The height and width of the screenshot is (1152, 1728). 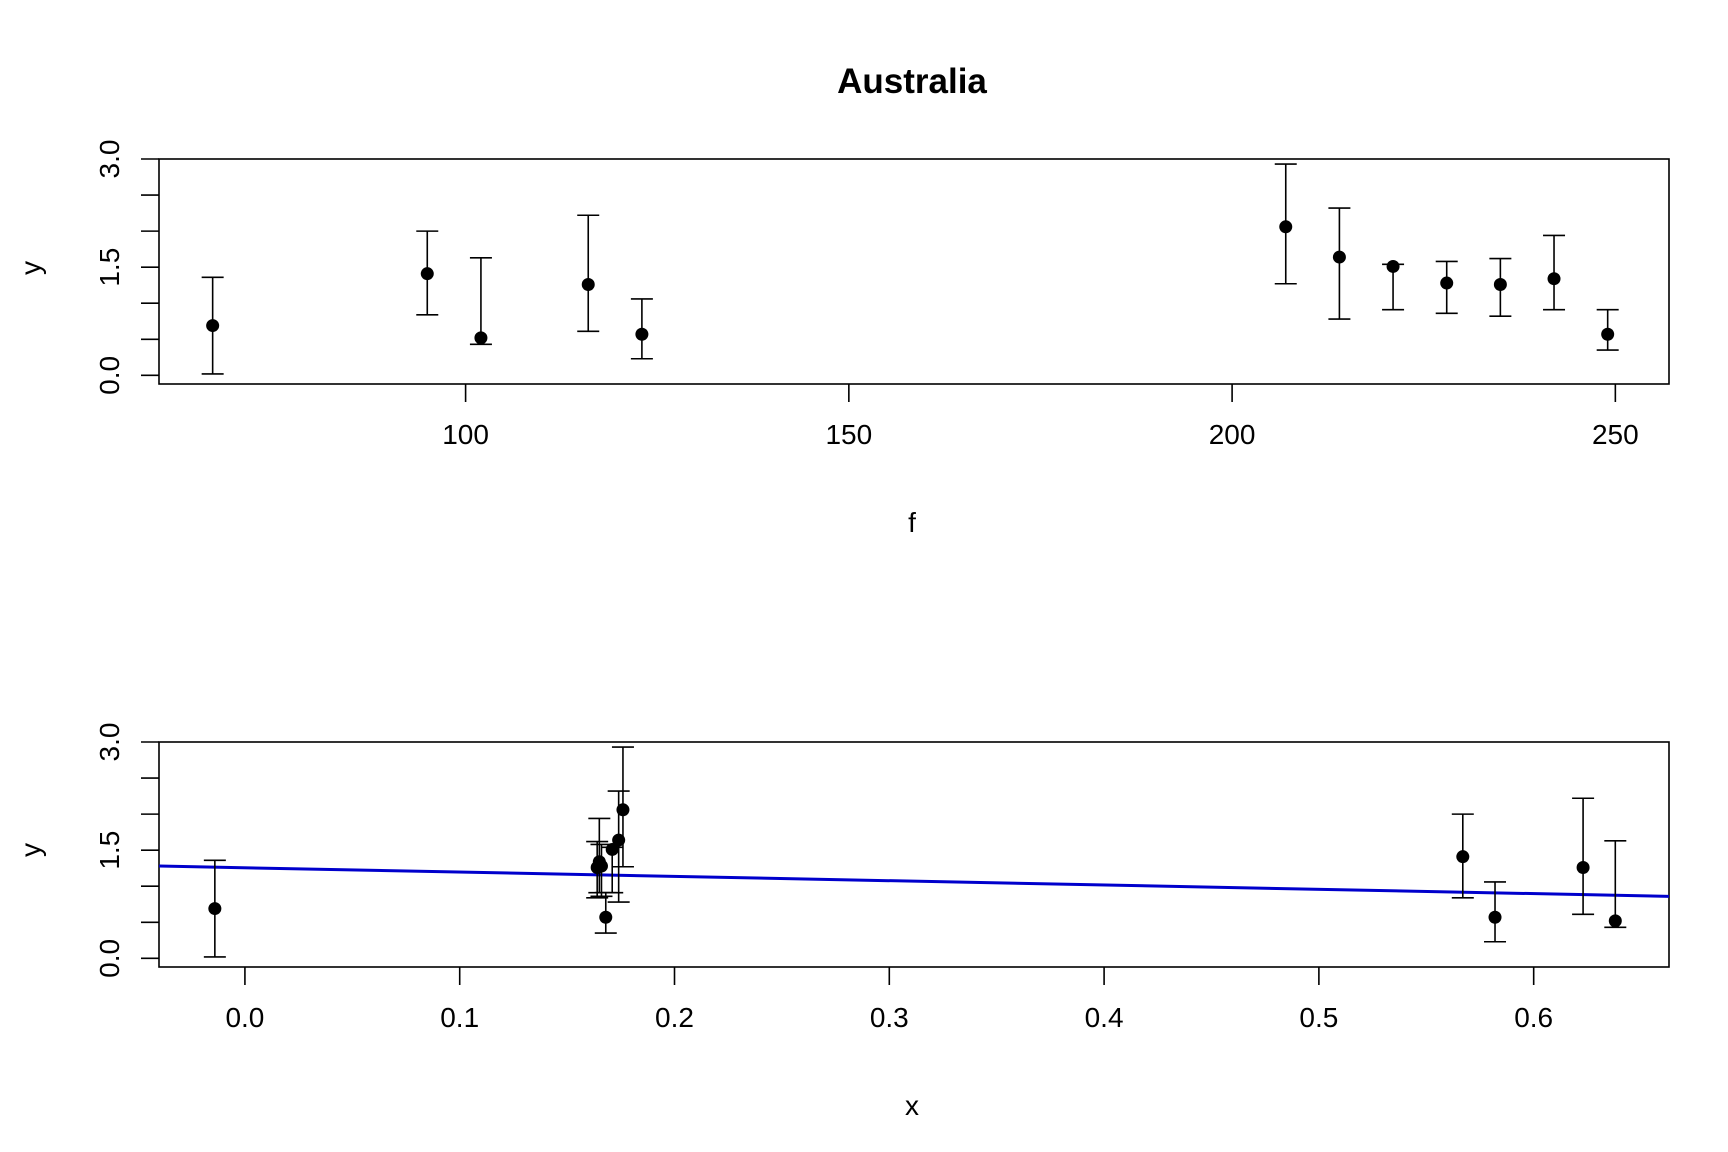 What do you see at coordinates (1615, 434) in the screenshot?
I see `x-tick-label-top: 250` at bounding box center [1615, 434].